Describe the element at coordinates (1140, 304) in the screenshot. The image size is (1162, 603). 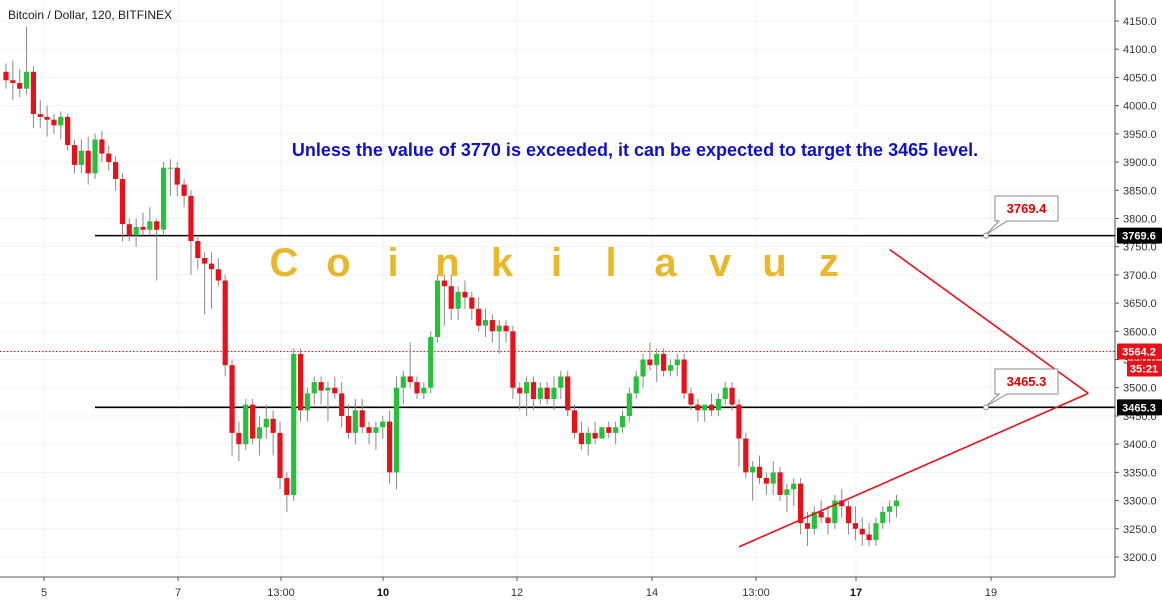
I see `y-tick-label: 3650.0` at that location.